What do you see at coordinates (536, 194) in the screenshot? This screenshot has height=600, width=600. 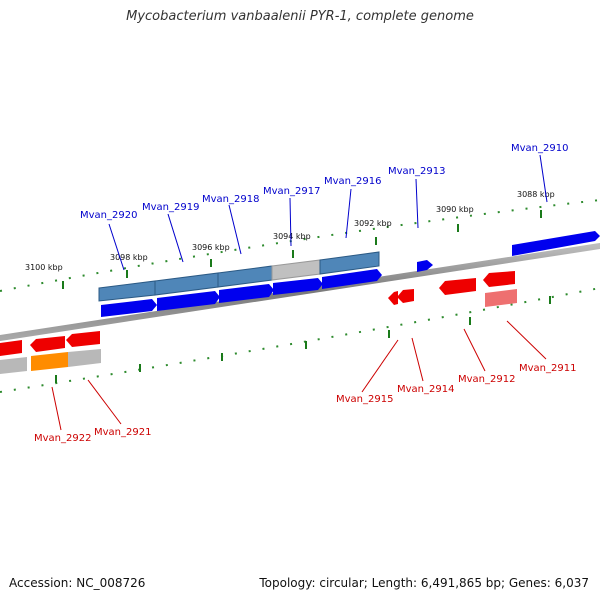 I see `kbp-label-3088: 3088 kbp` at bounding box center [536, 194].